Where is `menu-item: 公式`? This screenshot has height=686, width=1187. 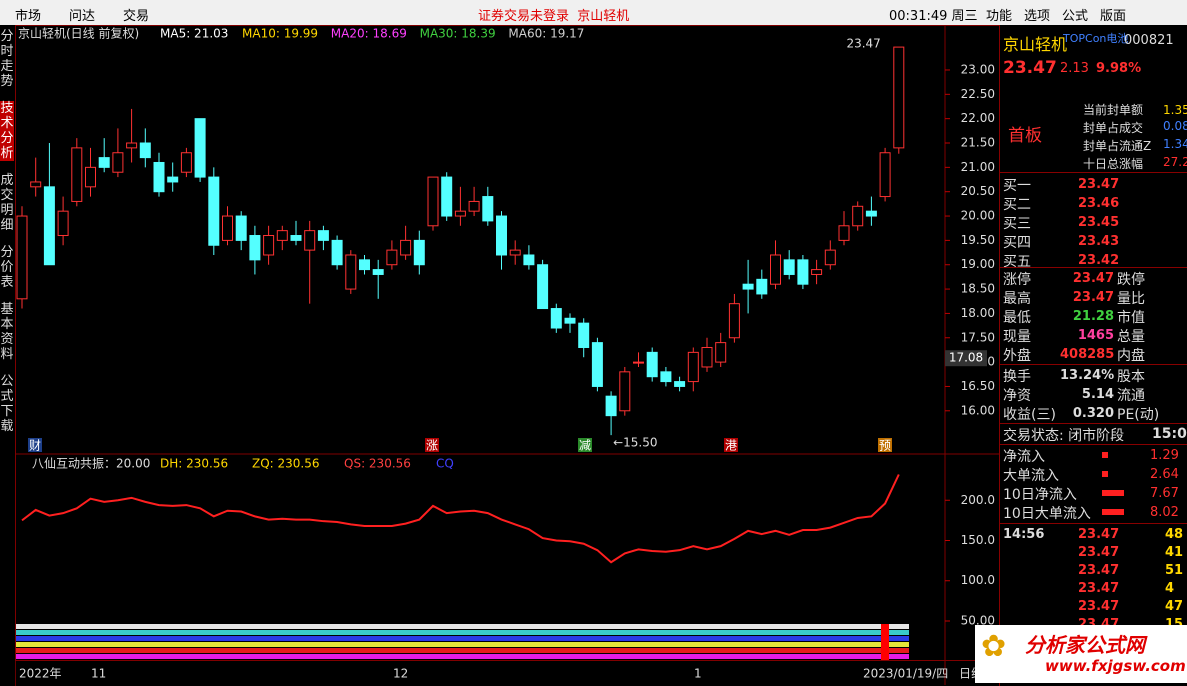
menu-item: 公式 is located at coordinates (1075, 16).